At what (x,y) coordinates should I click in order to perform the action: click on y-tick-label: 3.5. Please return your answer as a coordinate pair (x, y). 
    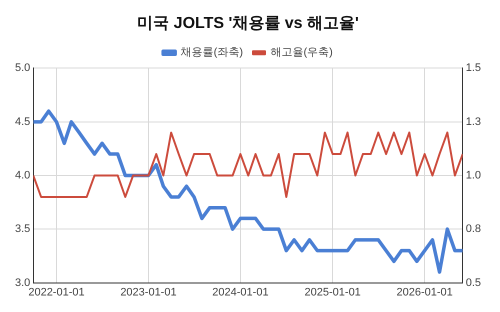
    Looking at the image, I should click on (22, 229).